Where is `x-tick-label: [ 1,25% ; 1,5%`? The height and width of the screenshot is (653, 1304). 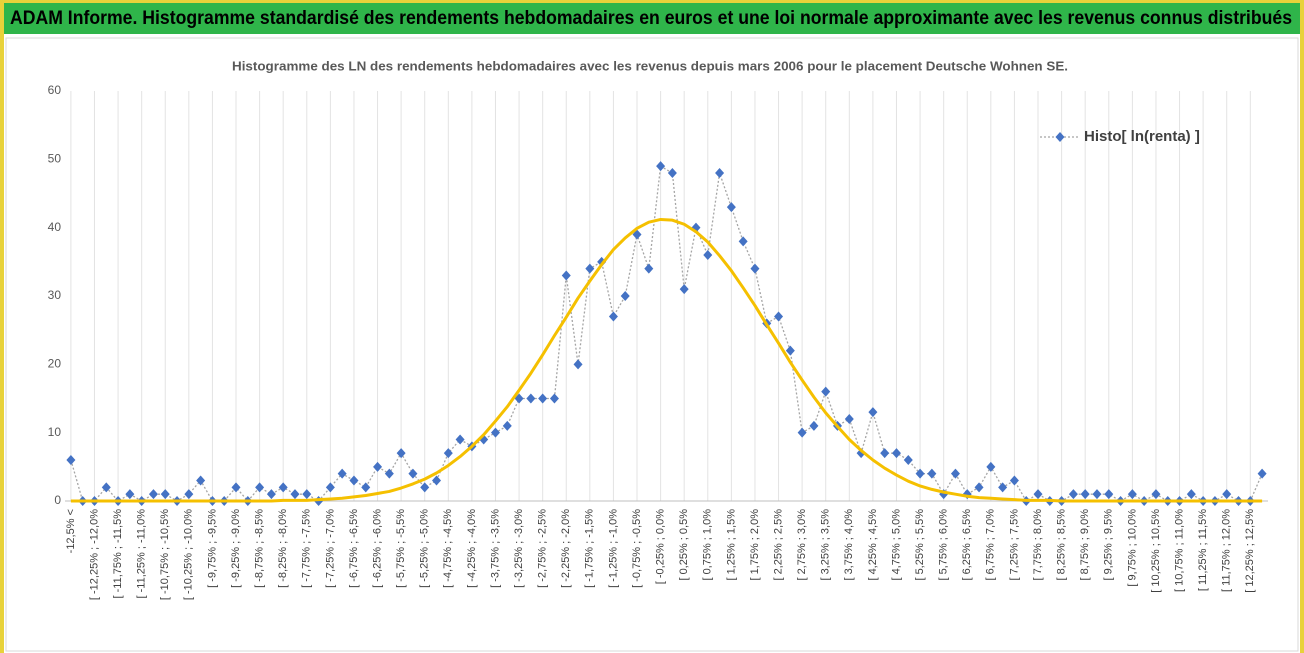 x-tick-label: [ 1,25% ; 1,5% is located at coordinates (731, 545).